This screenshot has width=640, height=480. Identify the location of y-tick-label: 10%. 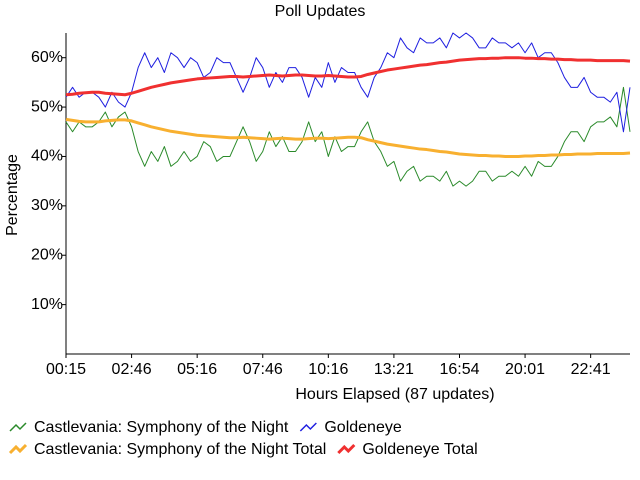
(47, 304).